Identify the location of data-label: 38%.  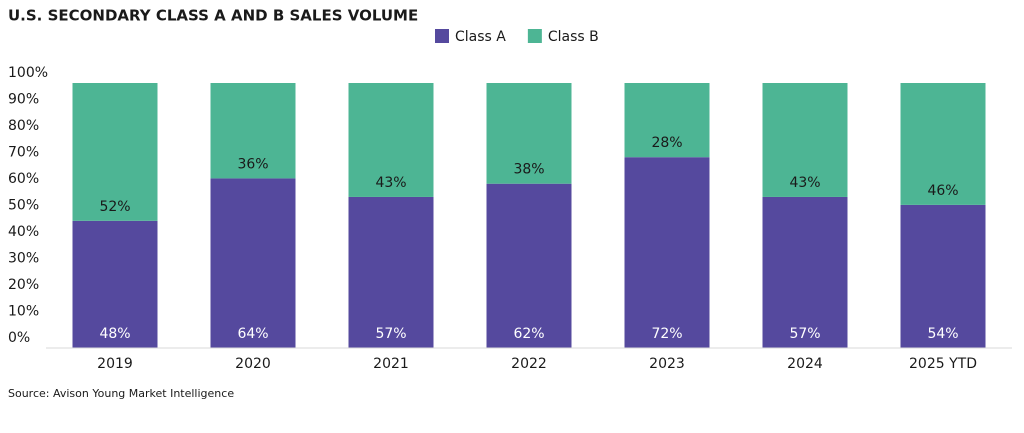
(528, 170).